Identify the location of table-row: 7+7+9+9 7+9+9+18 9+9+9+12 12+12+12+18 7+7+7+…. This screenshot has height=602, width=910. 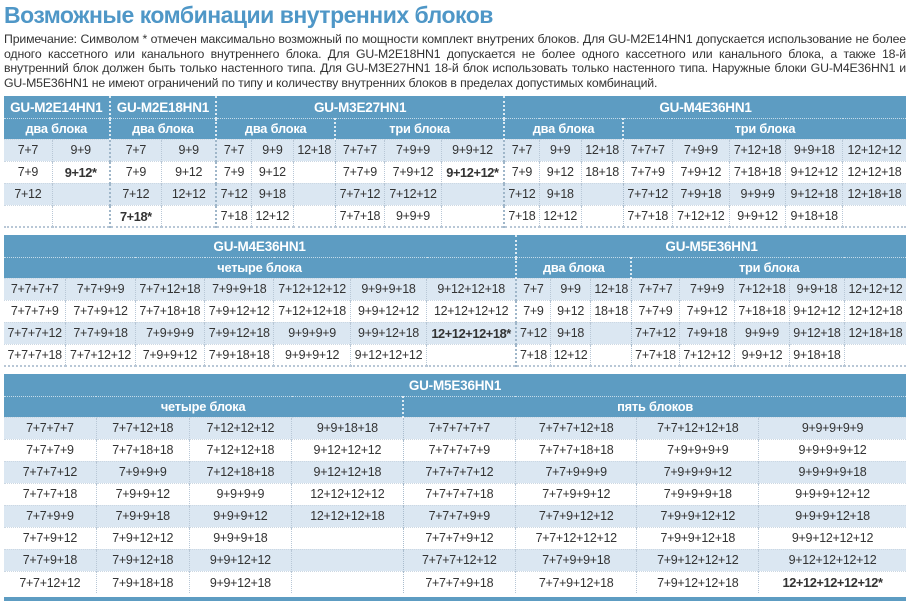
(455, 516).